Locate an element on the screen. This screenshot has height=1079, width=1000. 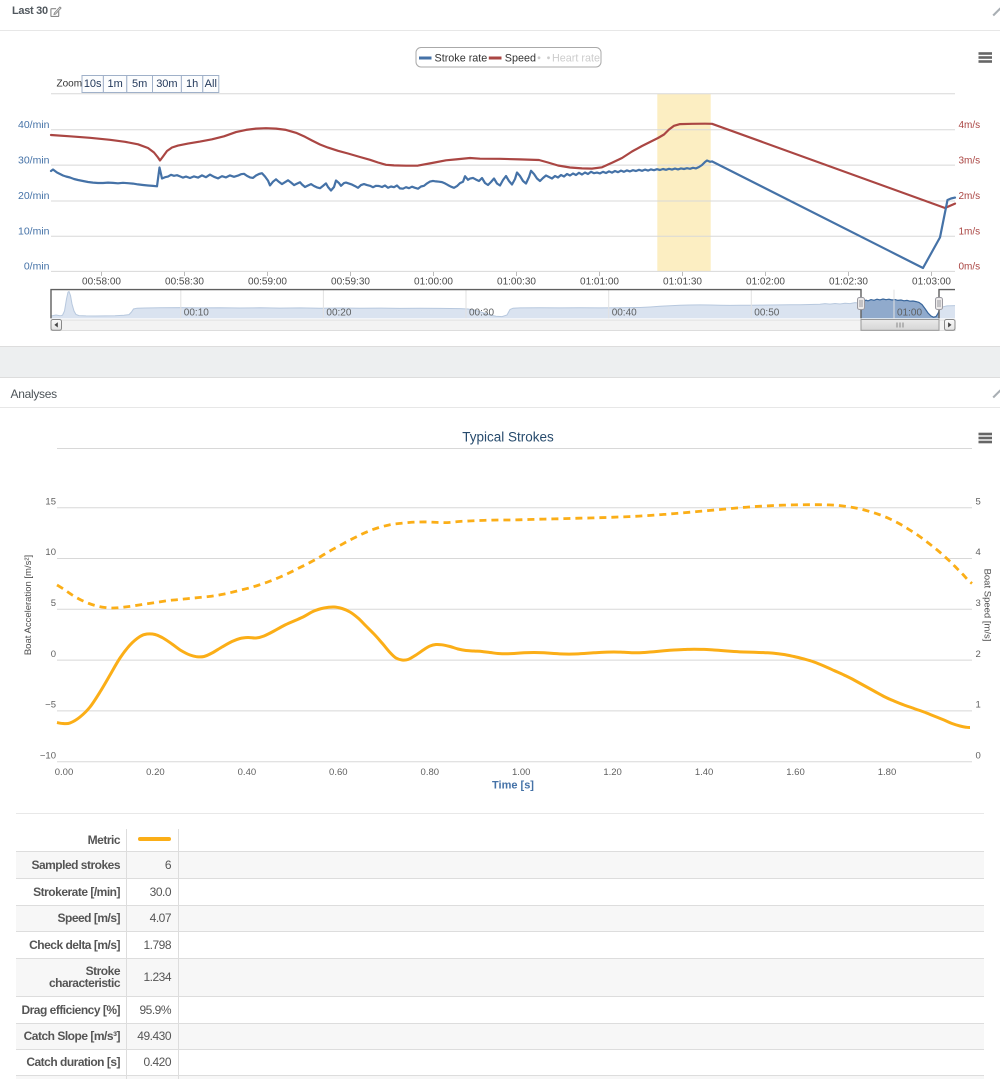
svg-text: 00:58:00 is located at coordinates (101, 282).